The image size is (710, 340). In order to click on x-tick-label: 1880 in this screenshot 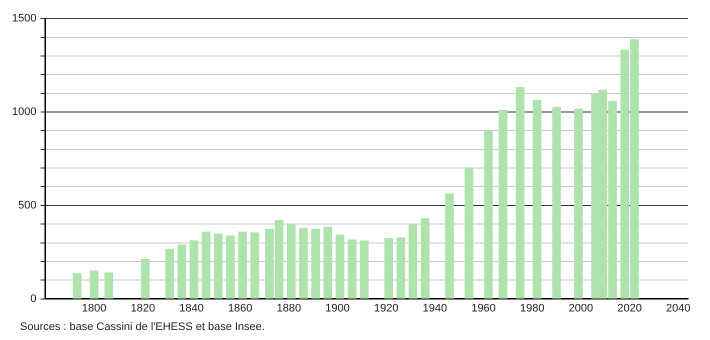, I will do `click(289, 308)`.